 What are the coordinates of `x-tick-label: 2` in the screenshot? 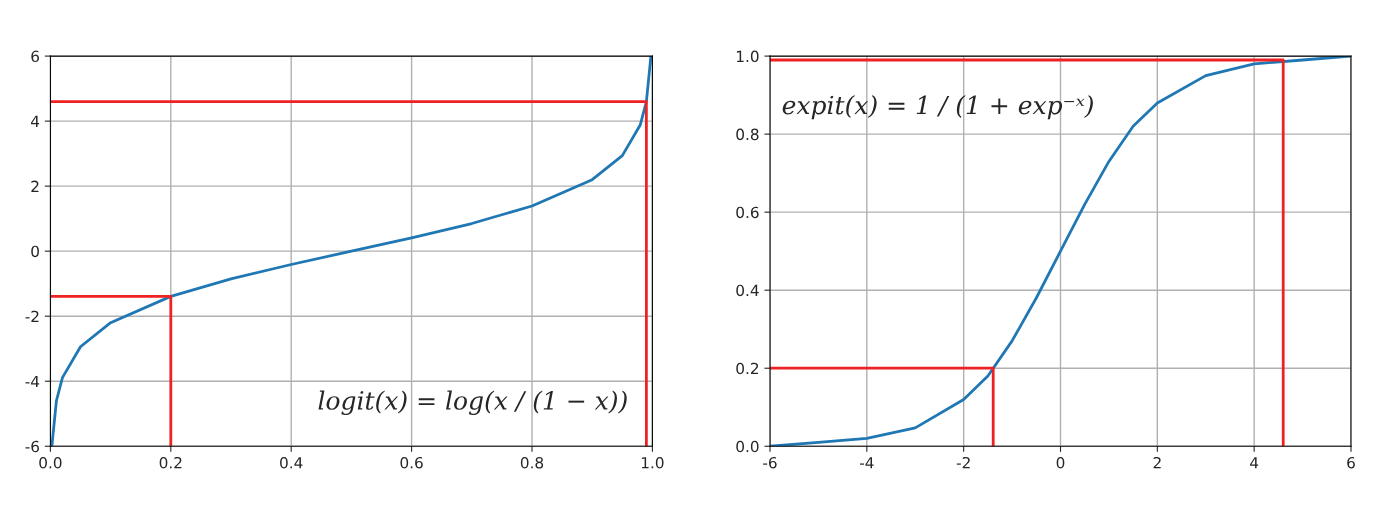 It's located at (1157, 462).